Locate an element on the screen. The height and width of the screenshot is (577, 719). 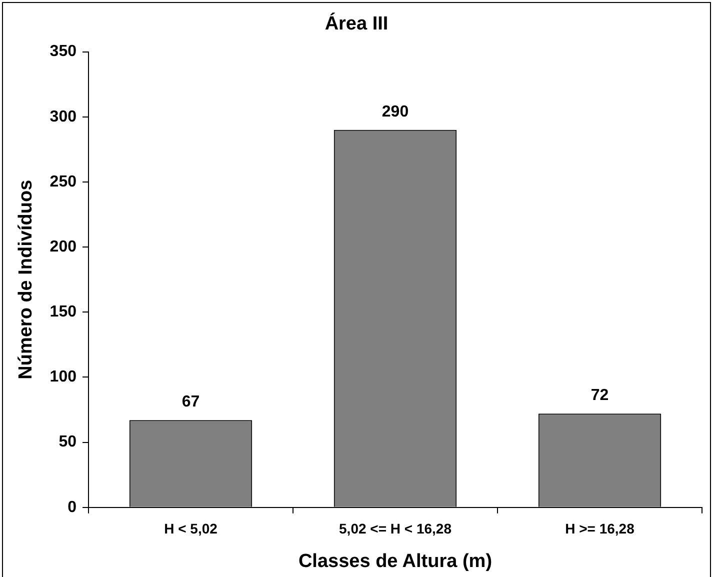
chart-title: Área III is located at coordinates (356, 23).